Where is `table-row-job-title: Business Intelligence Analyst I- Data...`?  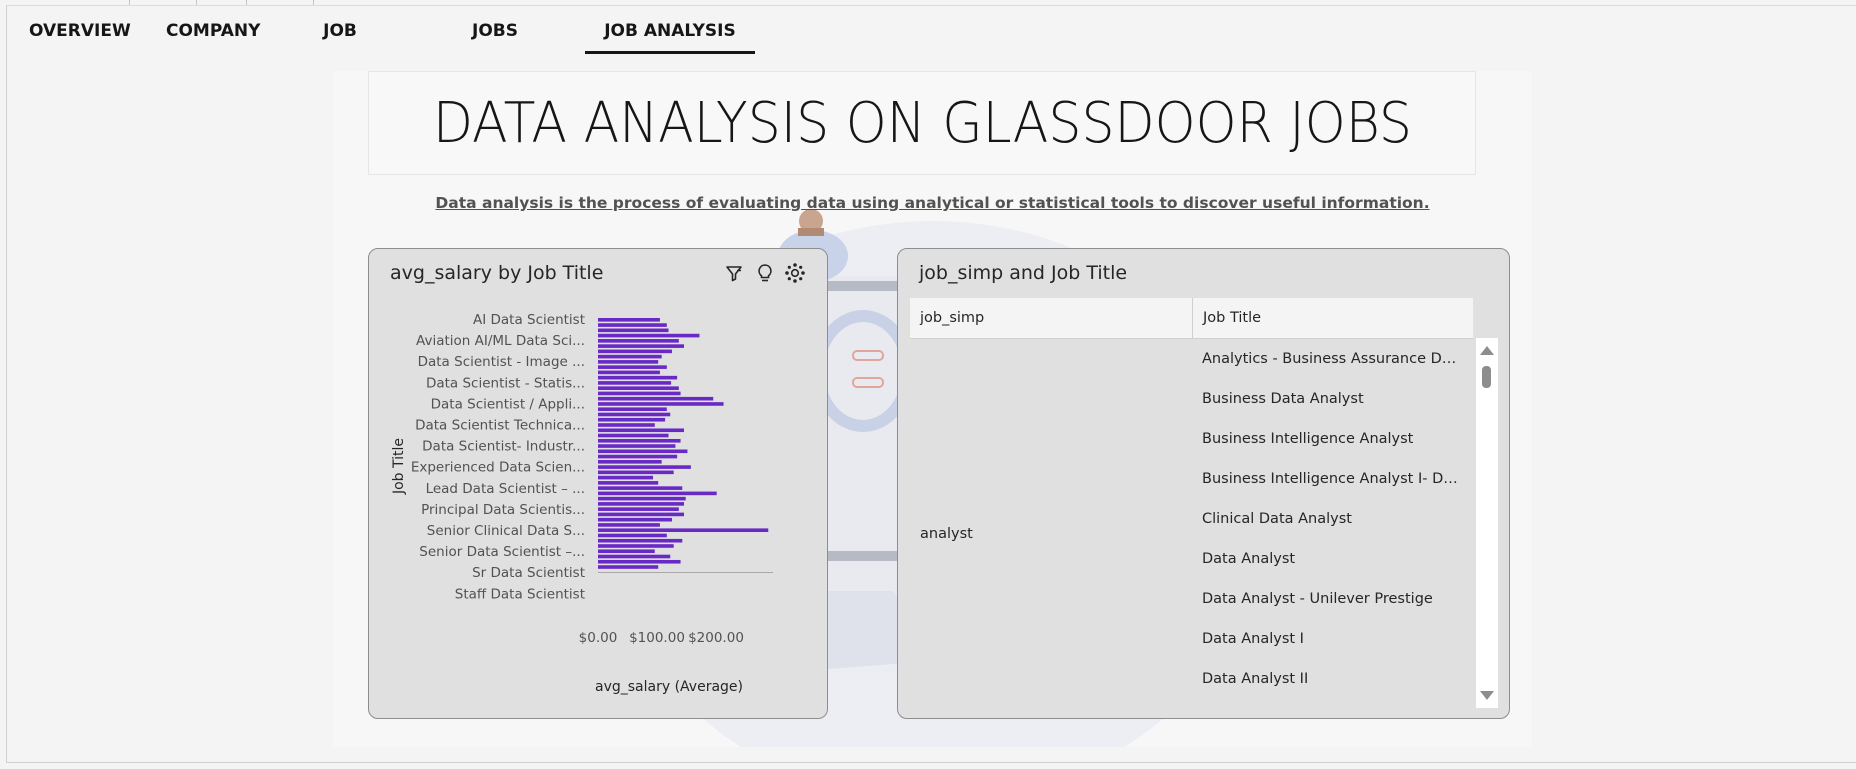
table-row-job-title: Business Intelligence Analyst I- Data... is located at coordinates (1332, 479).